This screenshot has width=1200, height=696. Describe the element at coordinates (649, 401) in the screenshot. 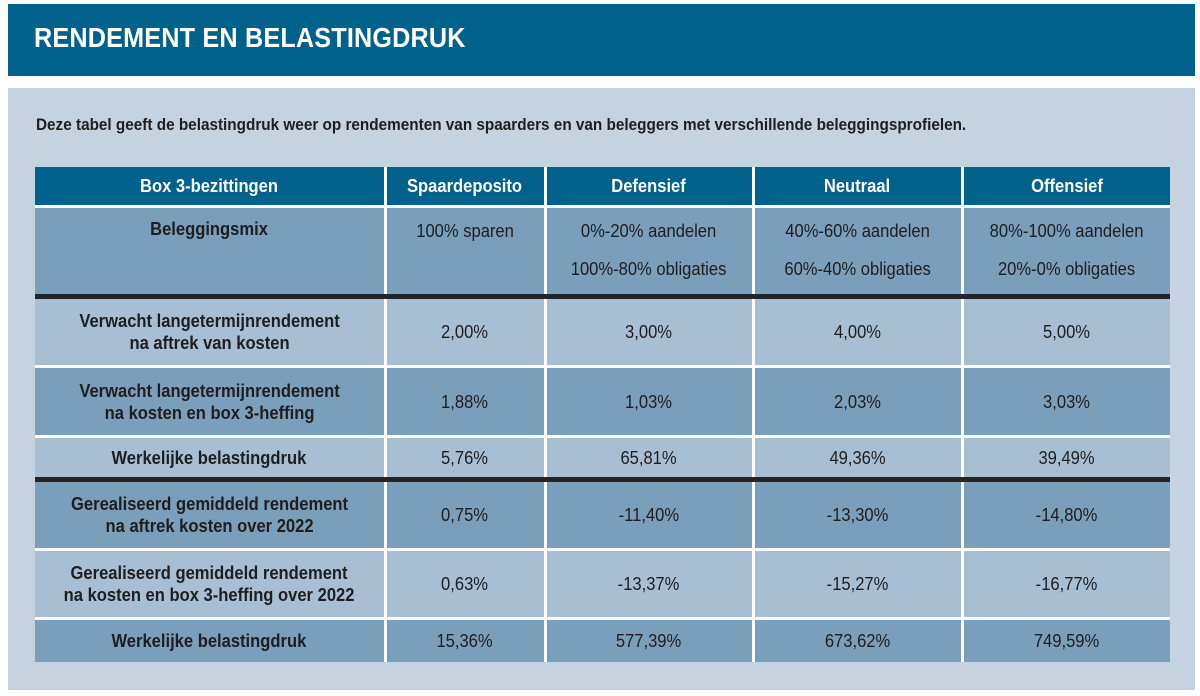

I see `table-cell: 1,03%` at that location.